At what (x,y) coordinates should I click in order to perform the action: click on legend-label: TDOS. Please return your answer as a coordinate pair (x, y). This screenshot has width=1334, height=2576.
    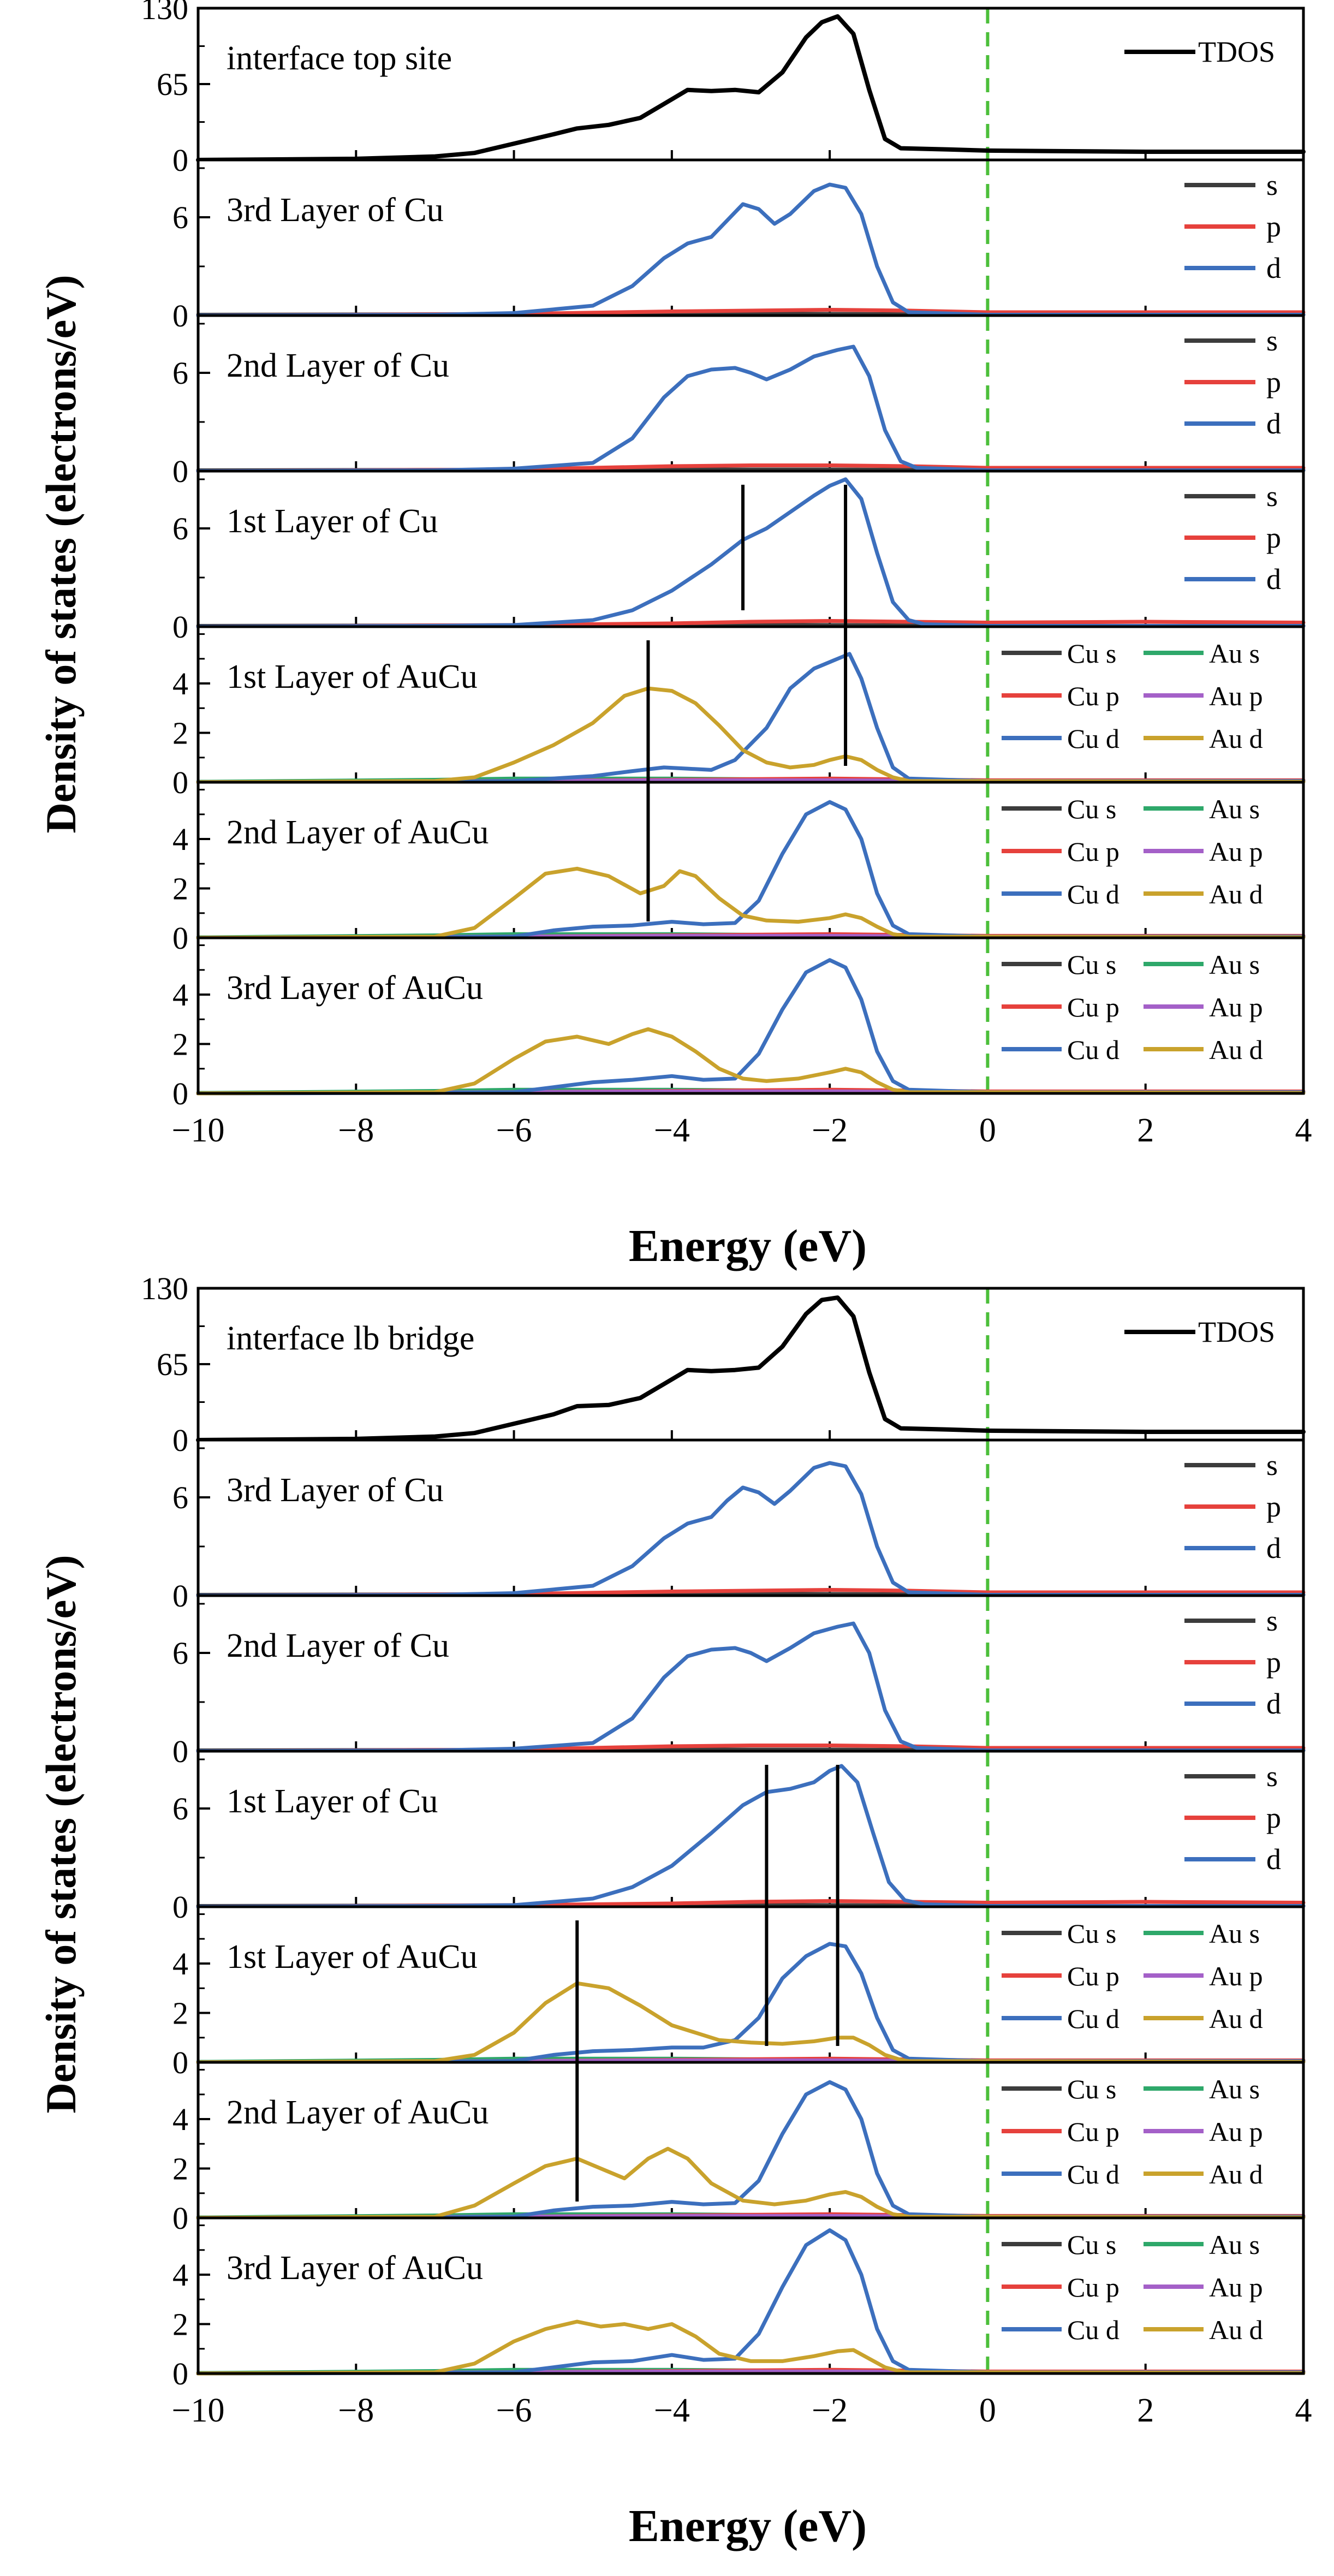
    Looking at the image, I should click on (1236, 51).